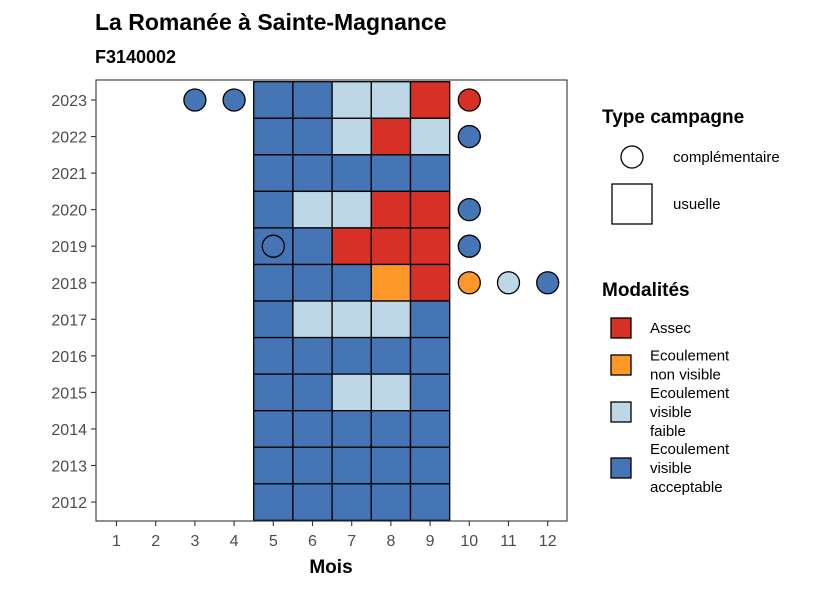  Describe the element at coordinates (234, 541) in the screenshot. I see `x-tick-label: 4` at that location.